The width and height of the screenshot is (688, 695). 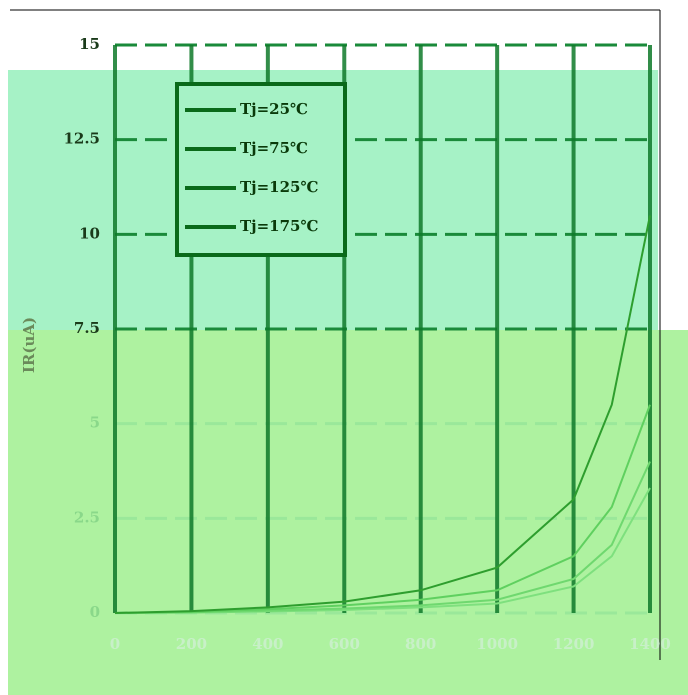 What do you see at coordinates (89, 44) in the screenshot?
I see `y-tick-label: 15` at bounding box center [89, 44].